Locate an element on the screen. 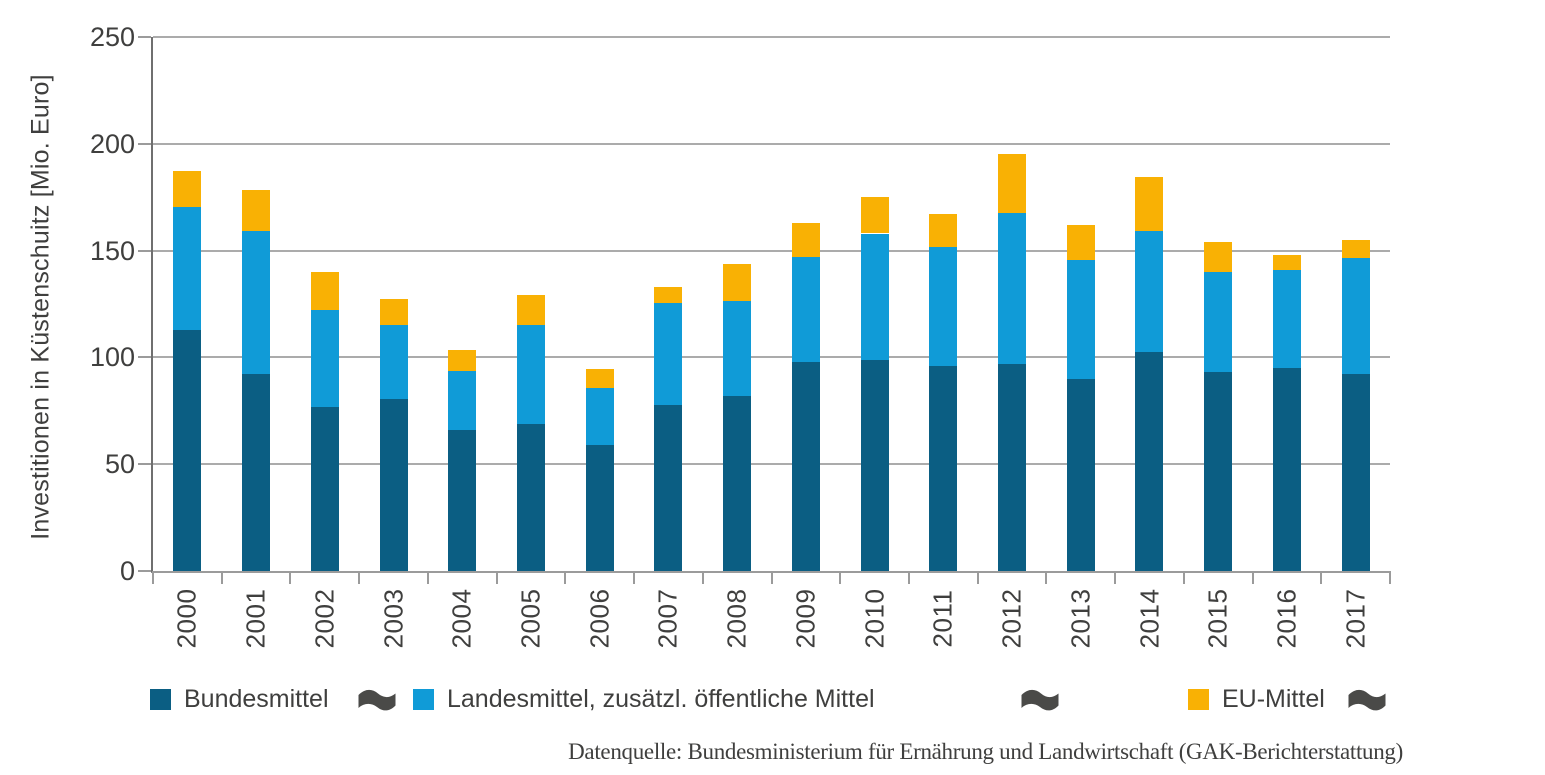 The width and height of the screenshot is (1545, 775). x-tick-label-2001: 2001 is located at coordinates (255, 618).